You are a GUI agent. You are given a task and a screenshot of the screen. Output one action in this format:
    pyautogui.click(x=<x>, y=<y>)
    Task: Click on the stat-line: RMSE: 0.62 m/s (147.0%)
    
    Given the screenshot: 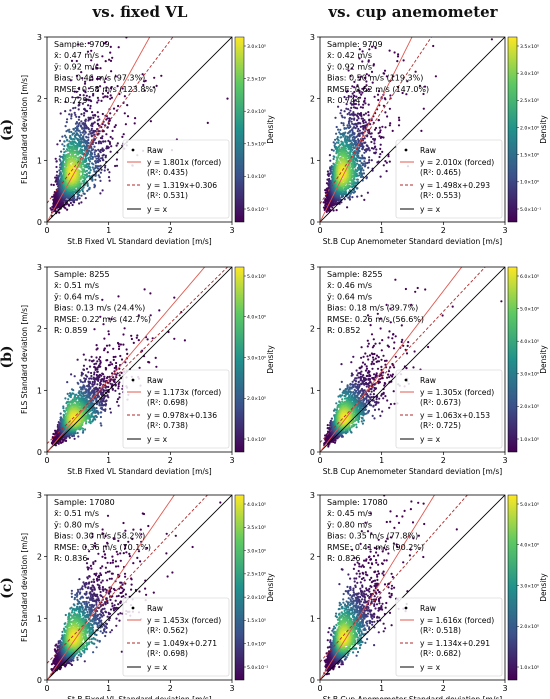 What is the action you would take?
    pyautogui.click(x=378, y=89)
    